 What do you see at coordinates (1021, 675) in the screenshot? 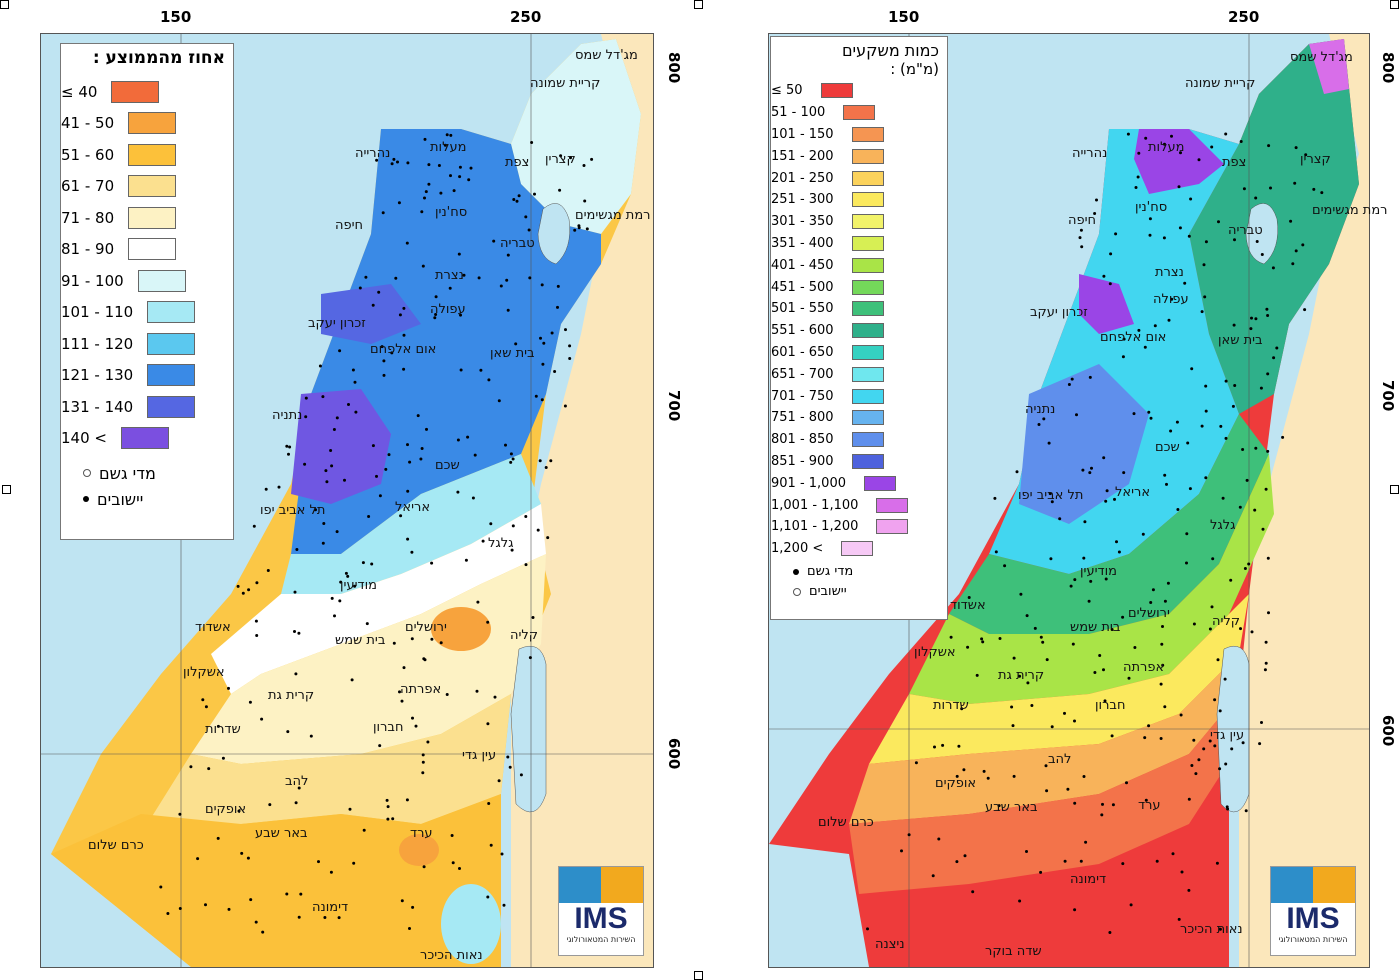
I see `city-label: קרית גת` at bounding box center [1021, 675].